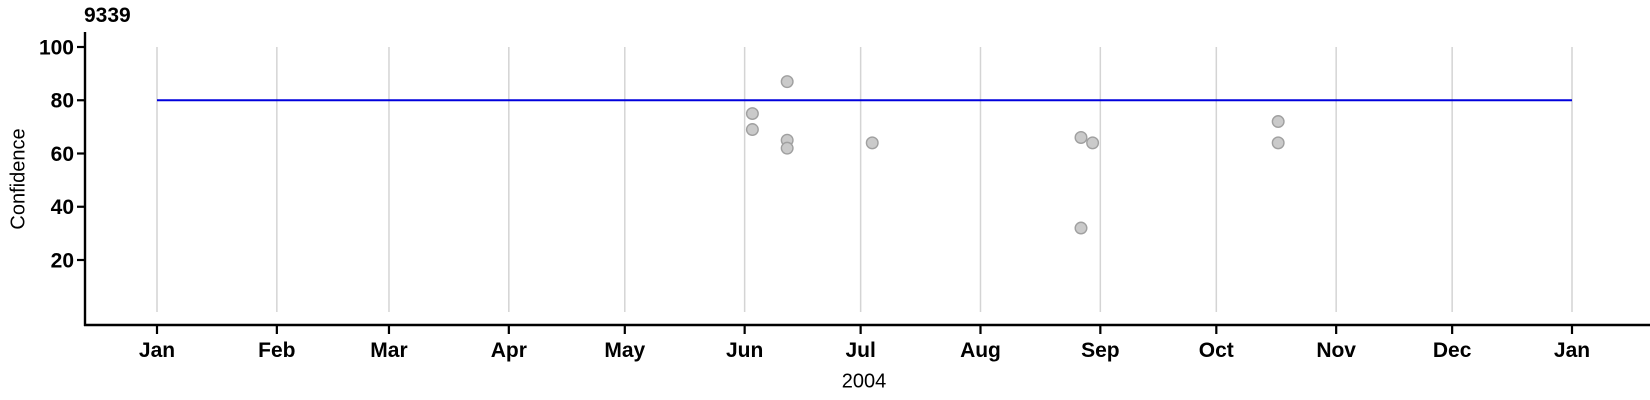 Image resolution: width=1650 pixels, height=400 pixels. I want to click on x-tick-label: Apr, so click(509, 350).